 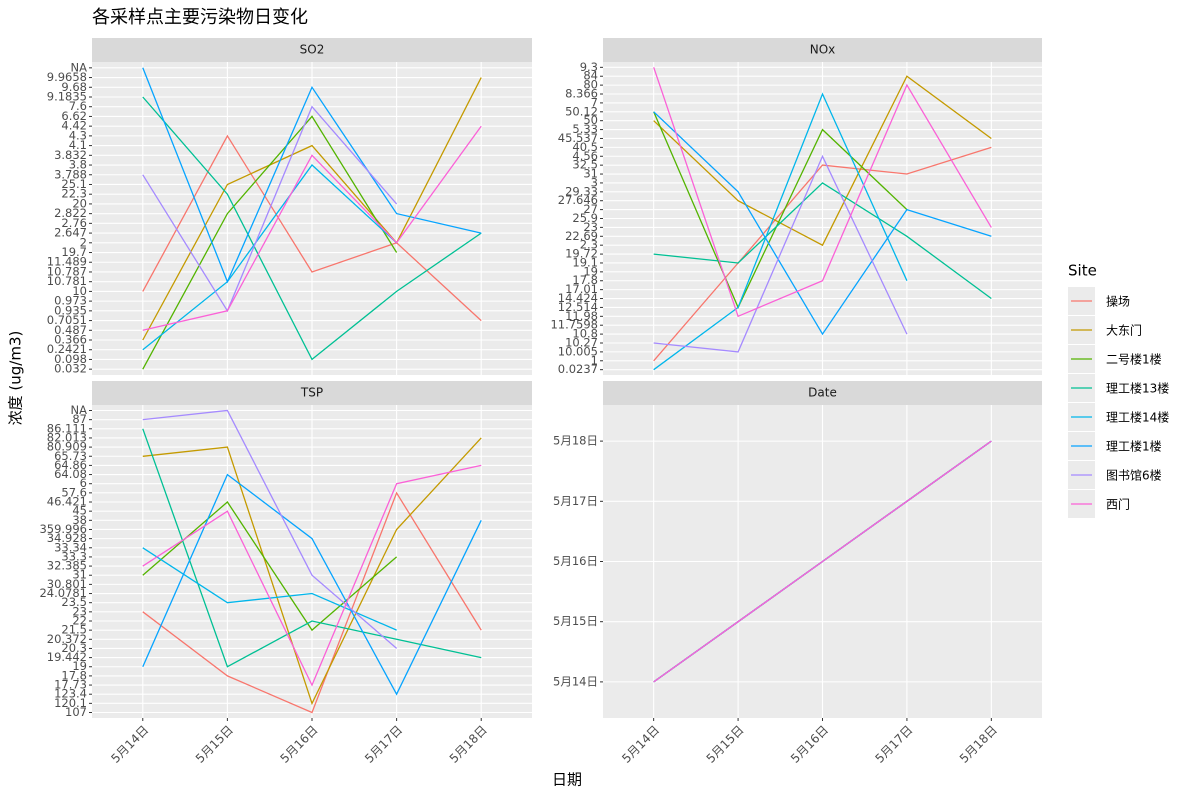 I want to click on y-tick-label: 0.0237, so click(x=578, y=369).